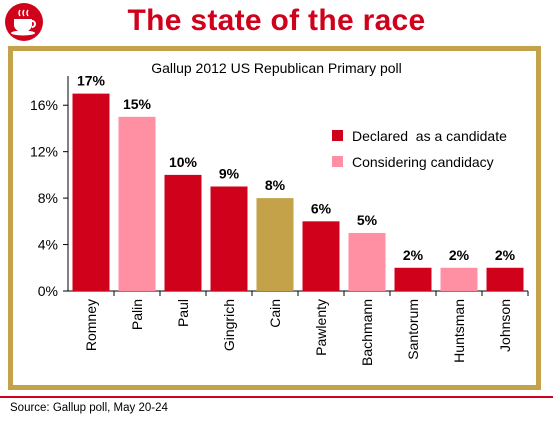 The height and width of the screenshot is (431, 553). What do you see at coordinates (183, 313) in the screenshot?
I see `x-tick-label: Paul` at bounding box center [183, 313].